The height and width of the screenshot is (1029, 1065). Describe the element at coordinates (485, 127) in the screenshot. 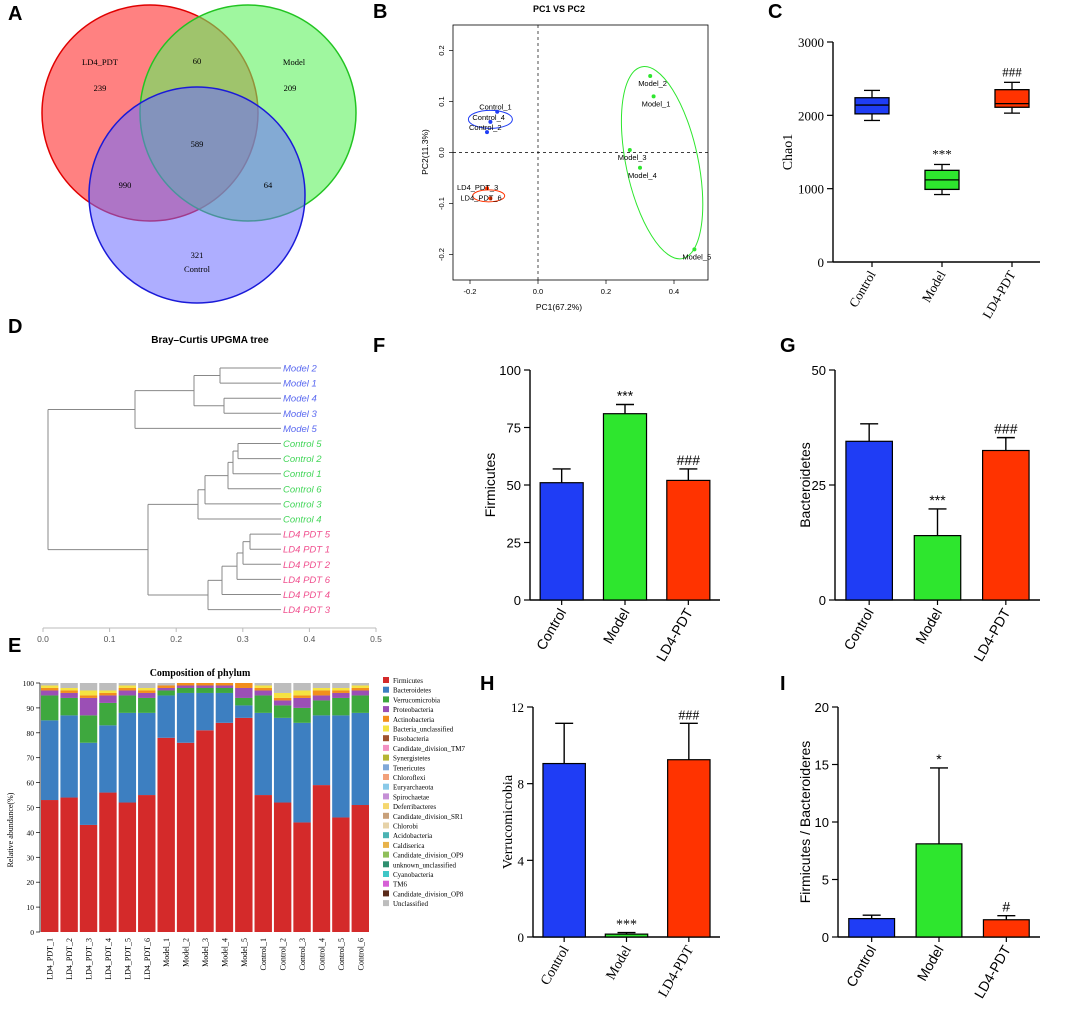

I see `pca-point-label: Control_2` at that location.